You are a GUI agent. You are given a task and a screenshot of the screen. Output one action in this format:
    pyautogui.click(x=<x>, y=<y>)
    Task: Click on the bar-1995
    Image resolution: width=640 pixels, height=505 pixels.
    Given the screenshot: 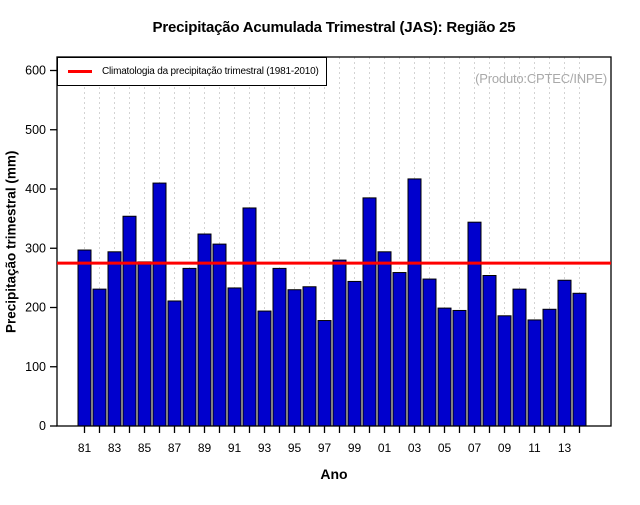 What is the action you would take?
    pyautogui.click(x=294, y=358)
    